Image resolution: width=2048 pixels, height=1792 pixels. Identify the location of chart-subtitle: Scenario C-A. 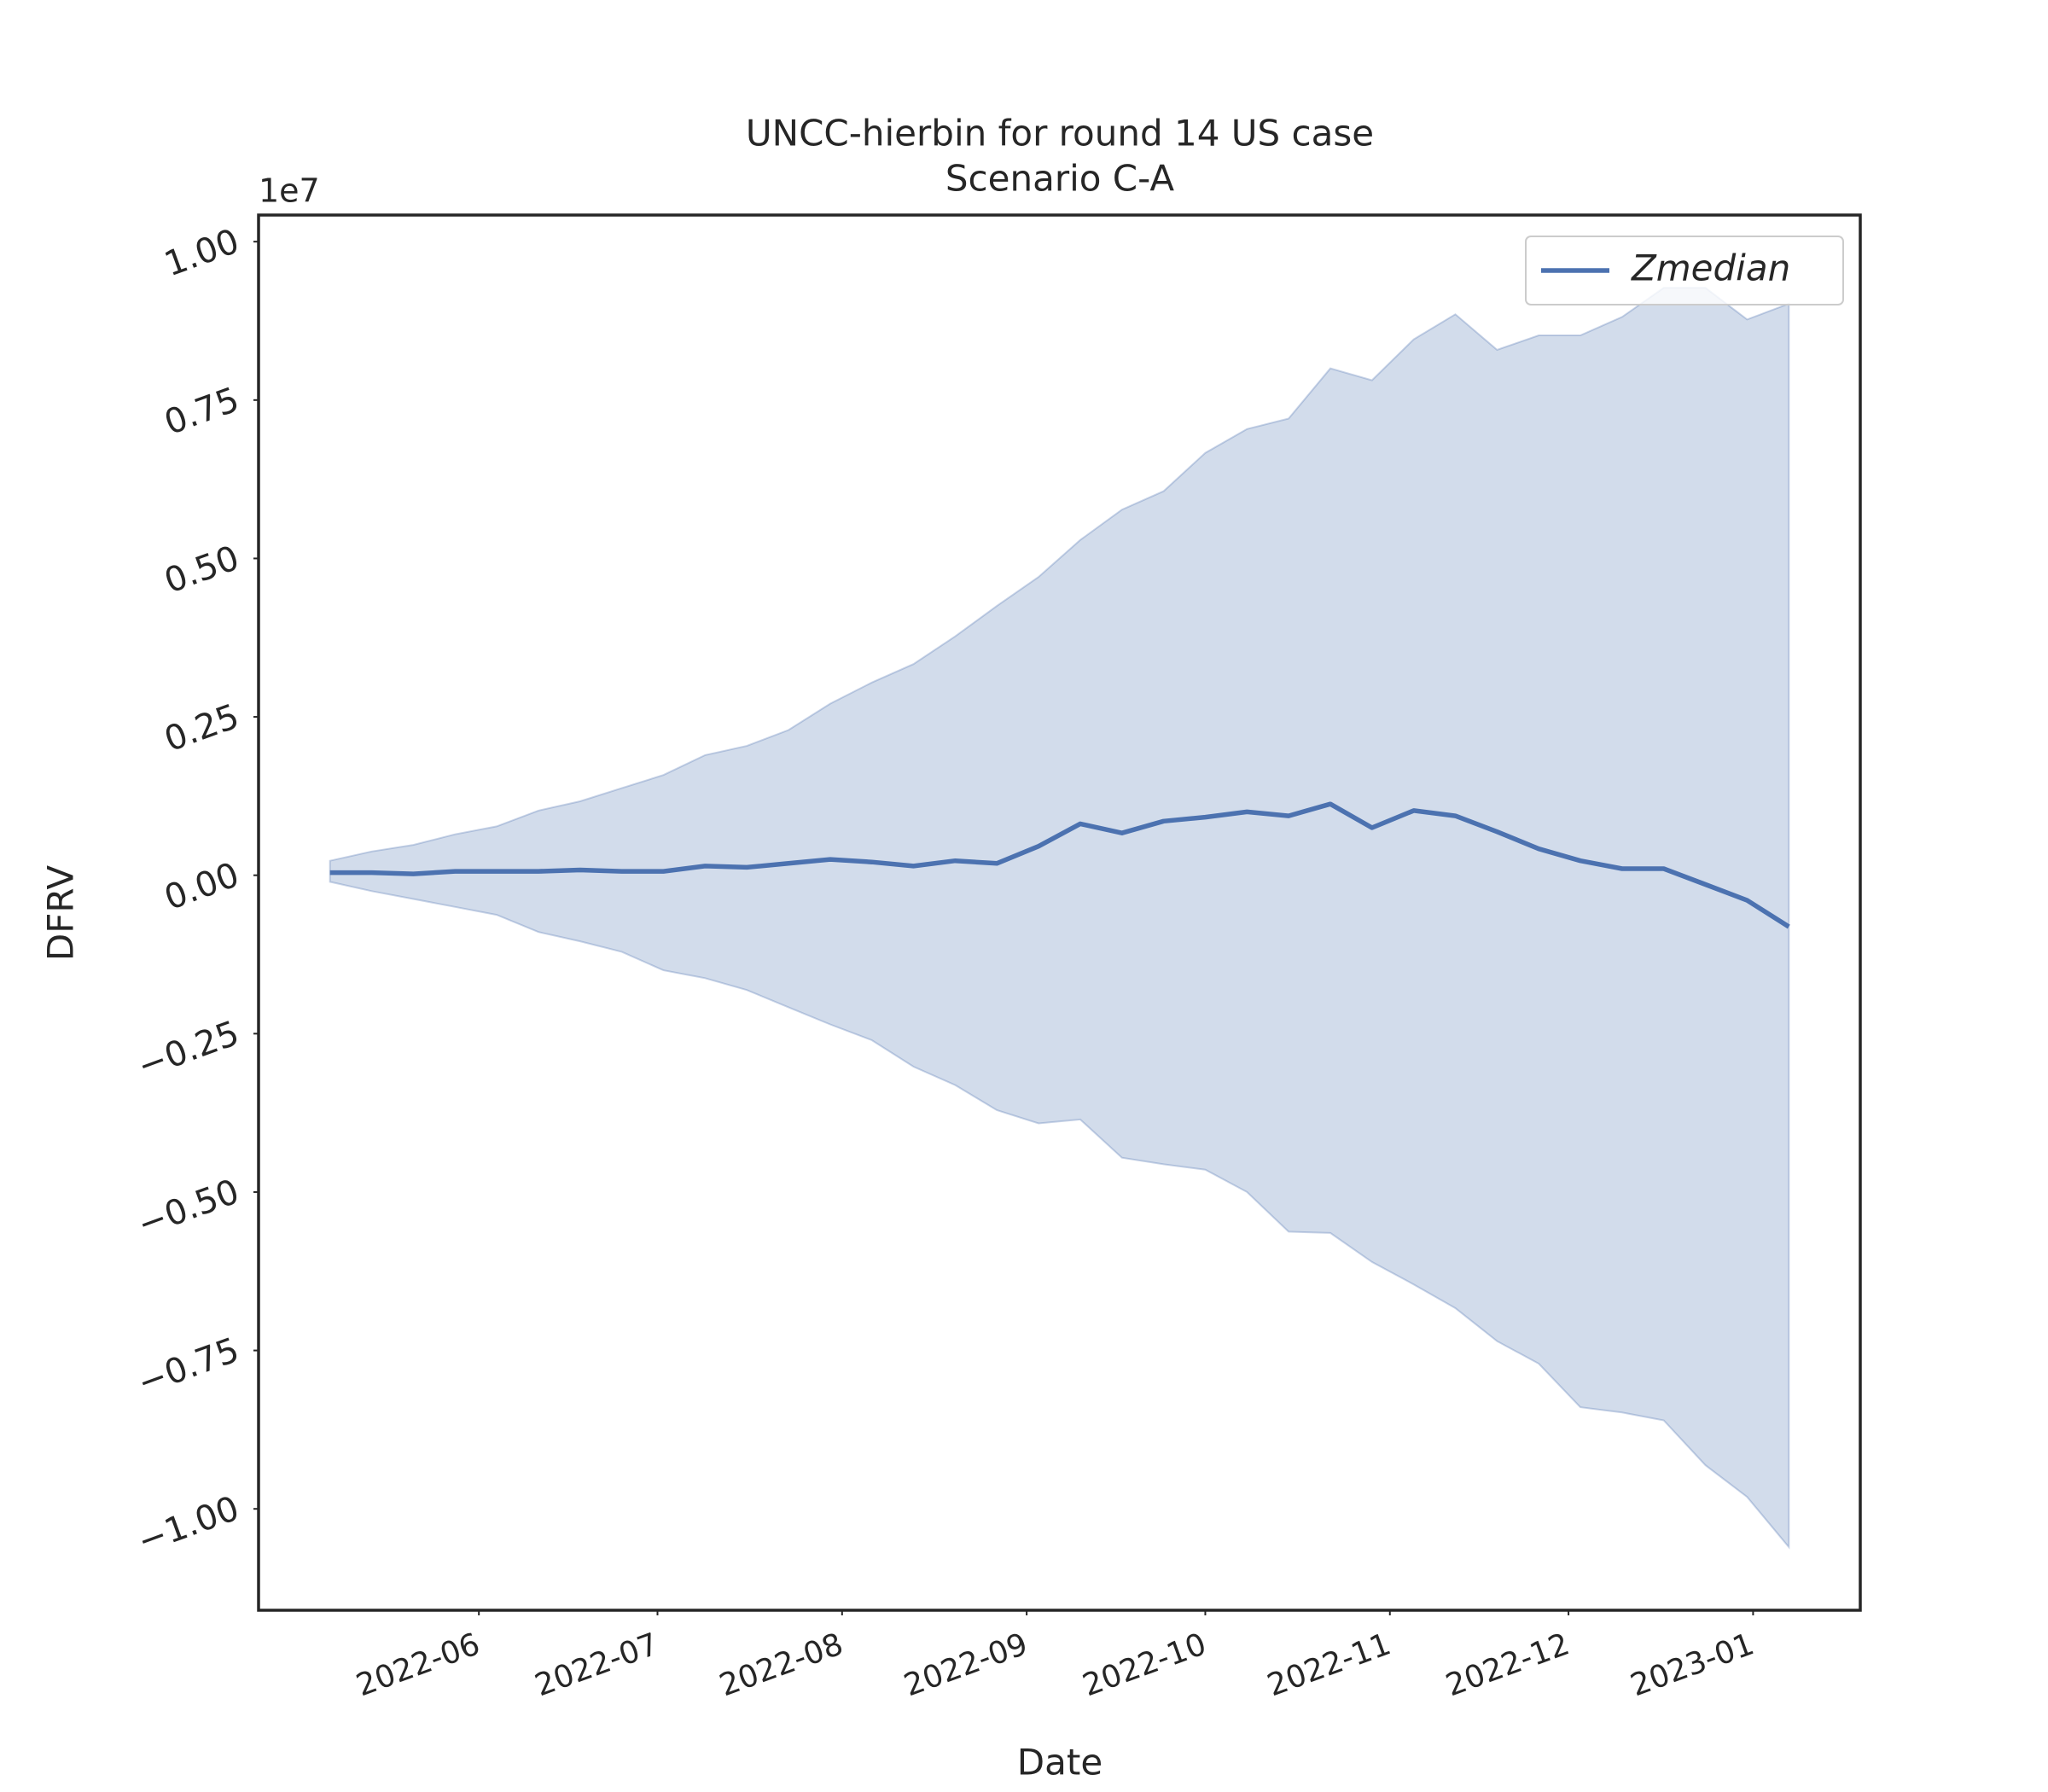
(1059, 179).